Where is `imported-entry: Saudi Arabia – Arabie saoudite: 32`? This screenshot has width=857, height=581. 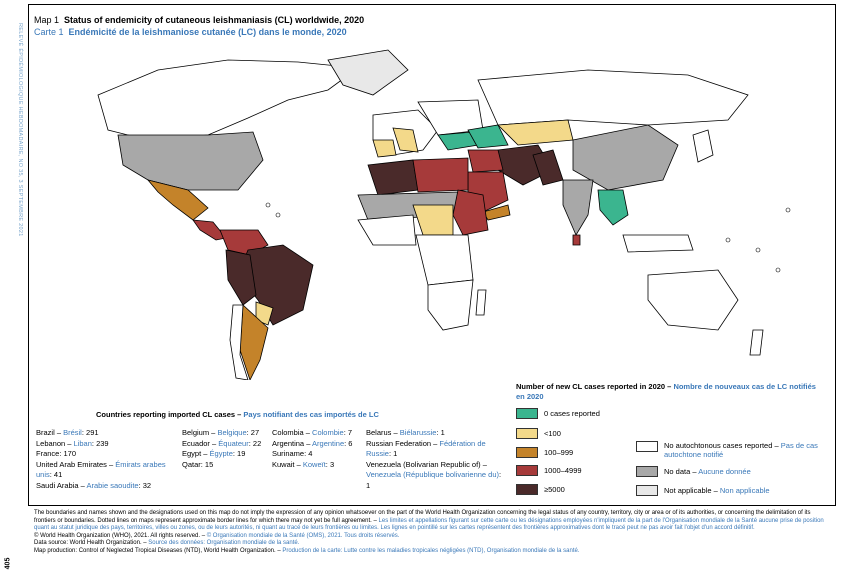 imported-entry: Saudi Arabia – Arabie saoudite: 32 is located at coordinates (94, 485).